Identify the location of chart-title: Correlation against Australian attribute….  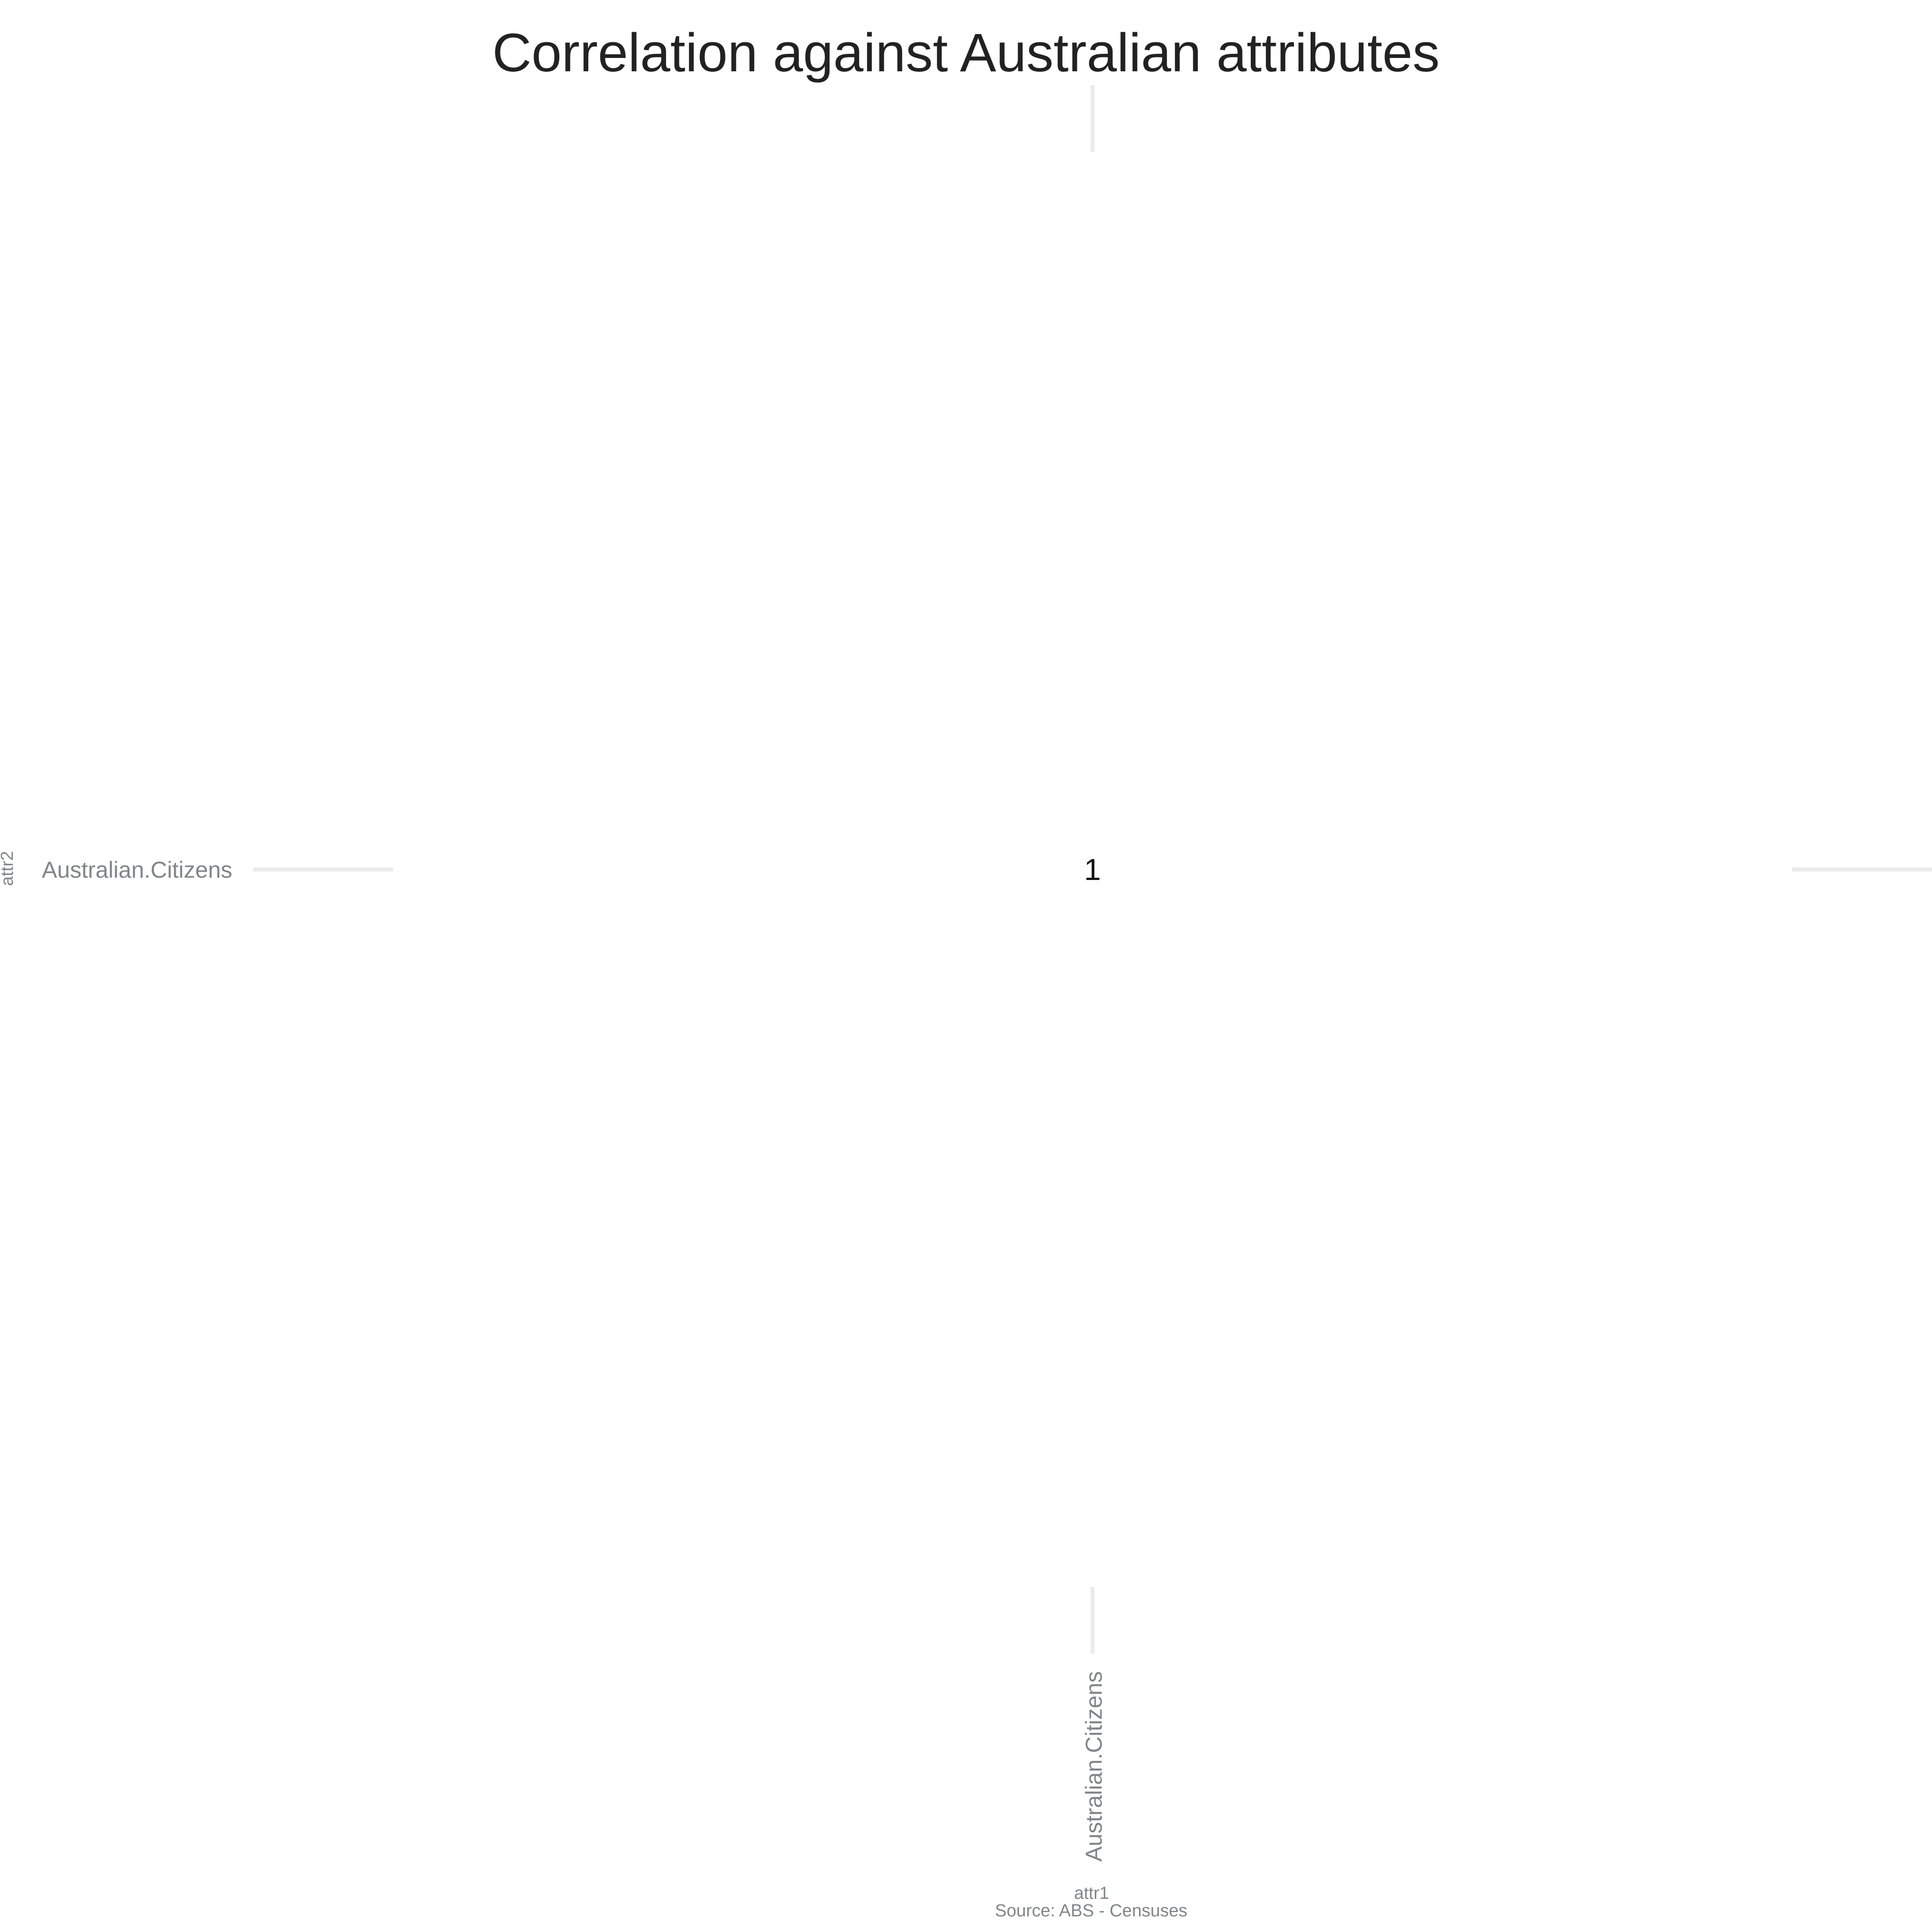
(966, 53).